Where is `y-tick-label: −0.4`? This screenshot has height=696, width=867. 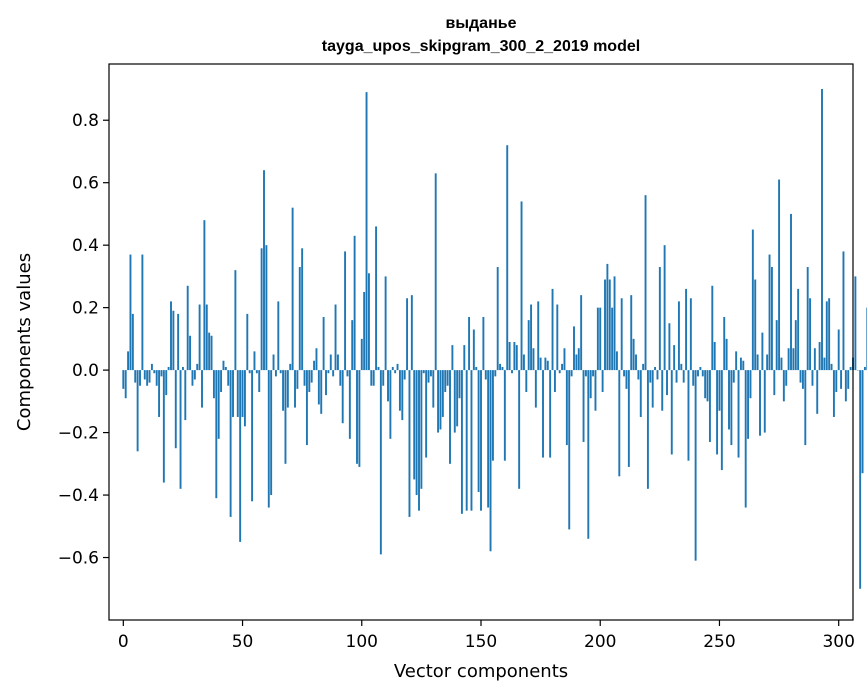 y-tick-label: −0.4 is located at coordinates (78, 496).